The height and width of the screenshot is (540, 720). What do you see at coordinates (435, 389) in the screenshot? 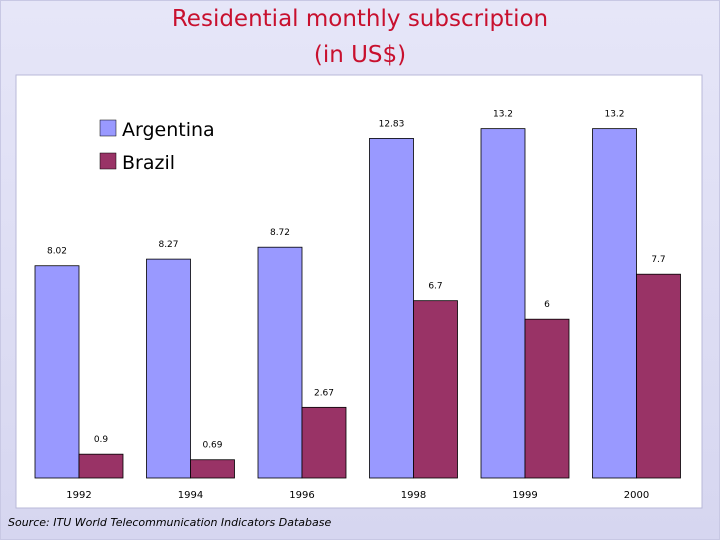
I see `bar-brazil-1998` at bounding box center [435, 389].